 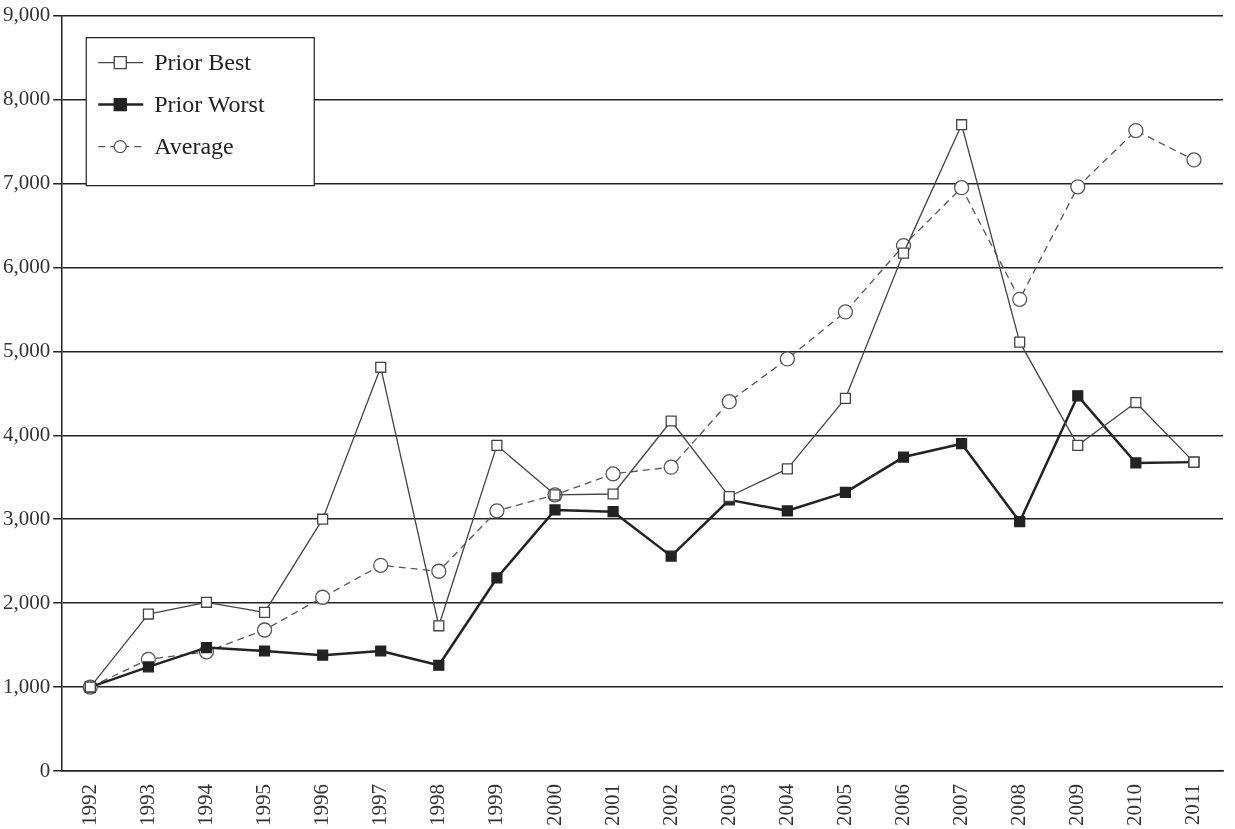 I want to click on y-tick-label: 6,000, so click(x=27, y=265).